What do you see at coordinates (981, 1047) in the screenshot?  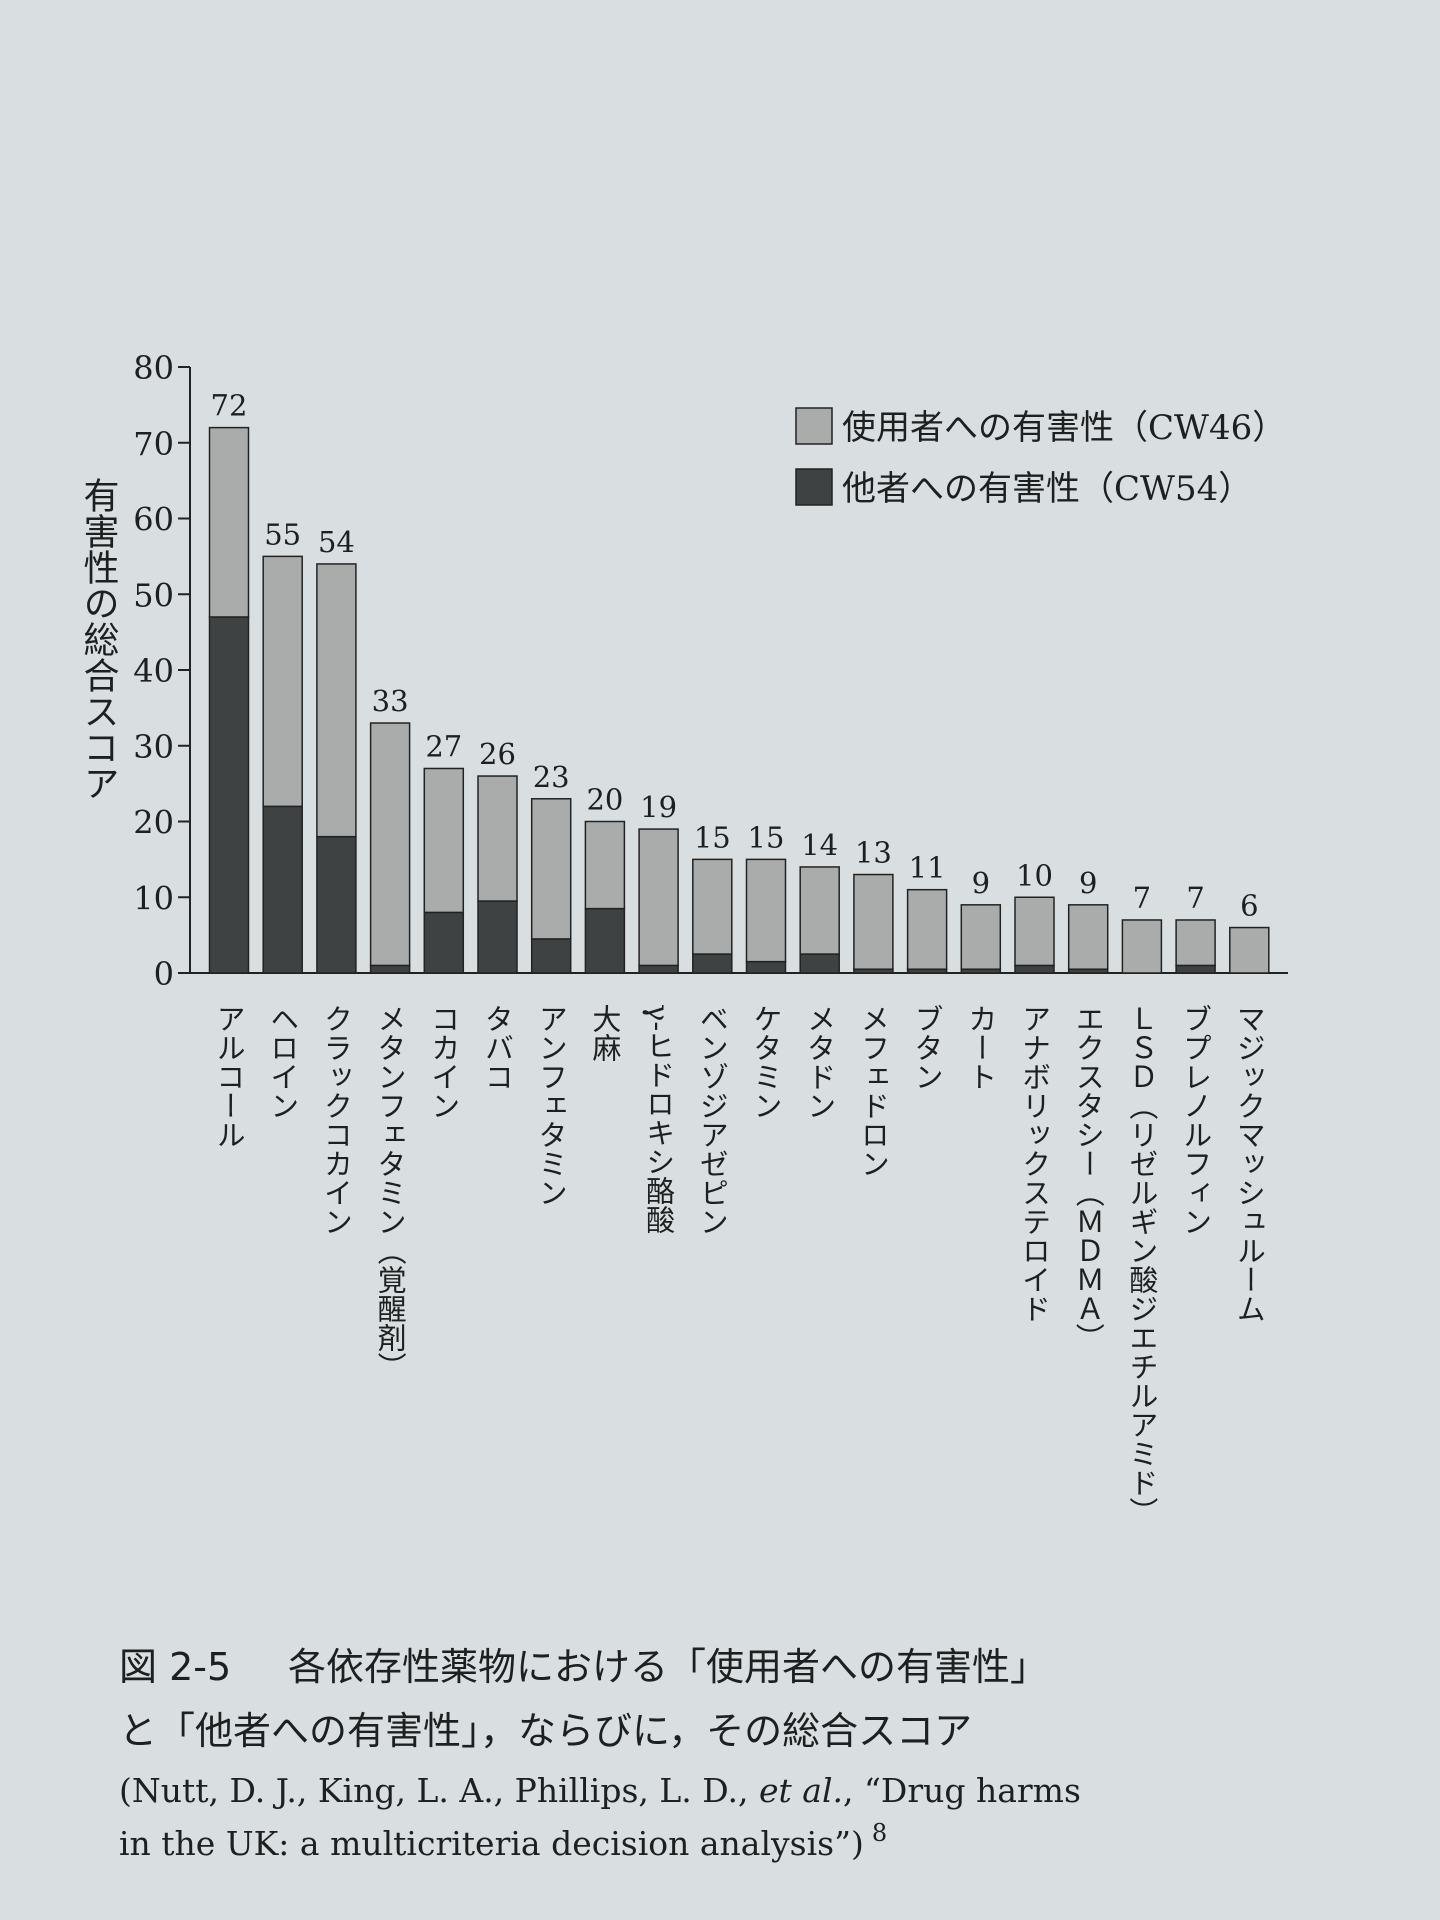 I see `x-tick-label: カート` at bounding box center [981, 1047].